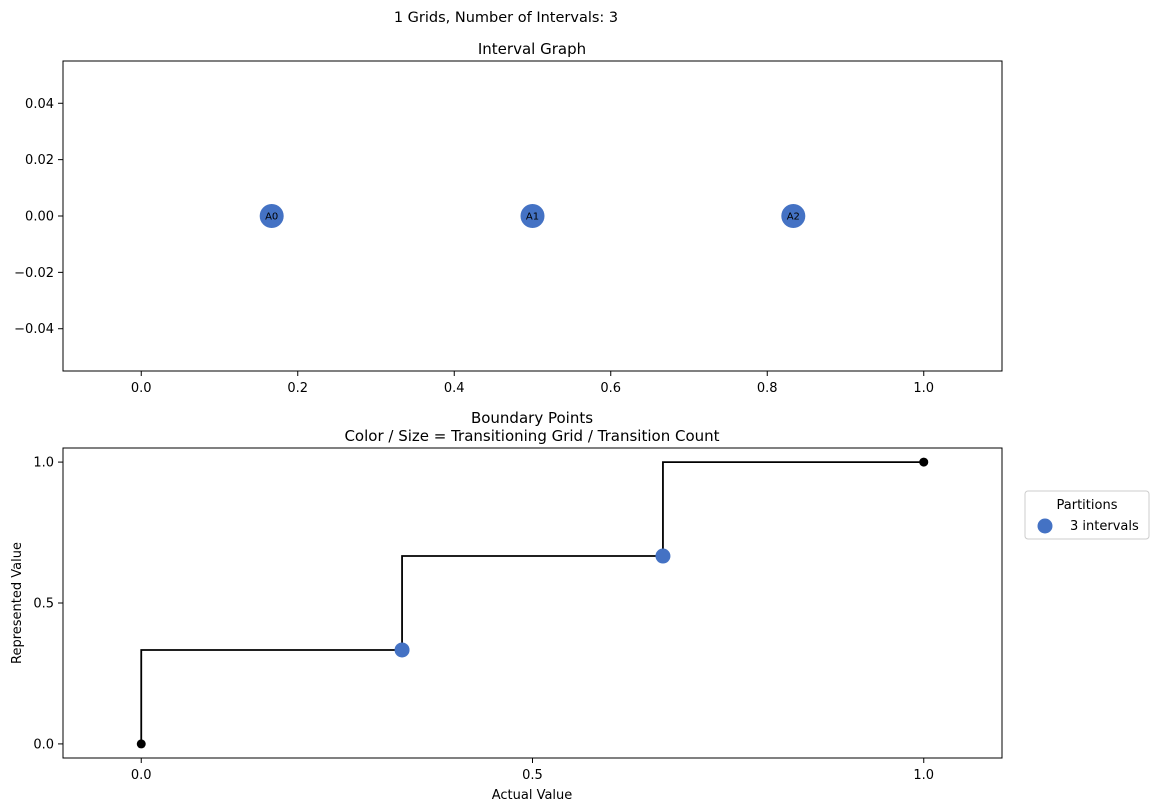  Describe the element at coordinates (923, 388) in the screenshot. I see `chart1-x-tick-label: 1.0` at that location.